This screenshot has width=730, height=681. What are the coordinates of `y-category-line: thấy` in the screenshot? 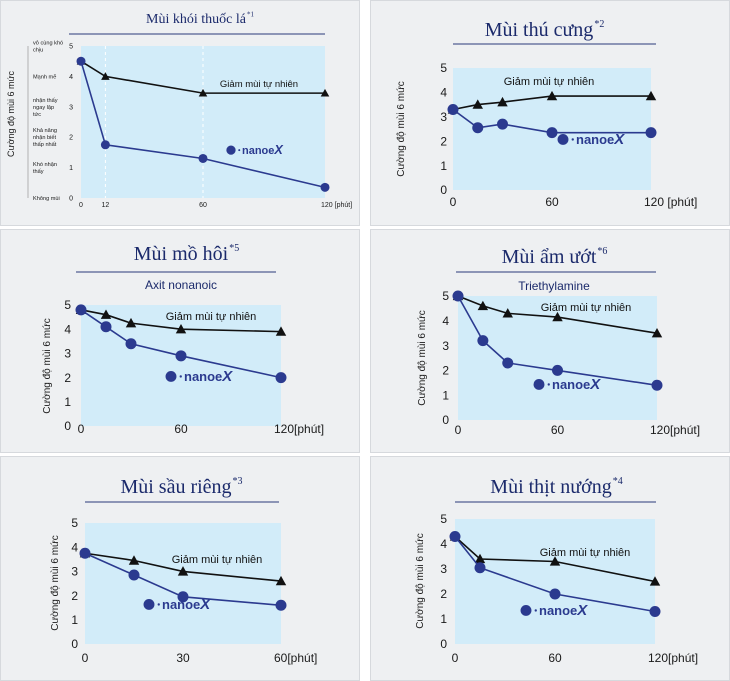 It's located at (38, 172).